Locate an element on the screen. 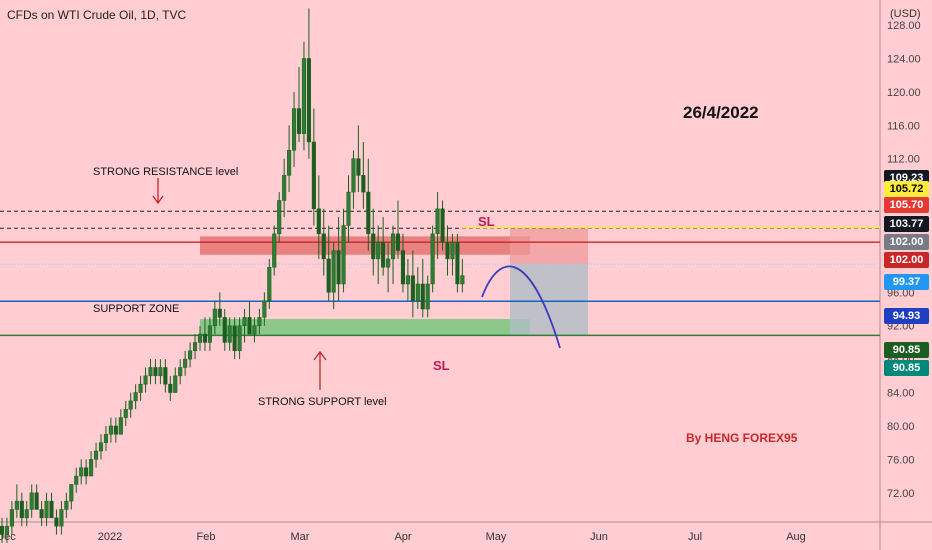 The width and height of the screenshot is (932, 550). author-label: By HENG FOREX95 is located at coordinates (742, 438).